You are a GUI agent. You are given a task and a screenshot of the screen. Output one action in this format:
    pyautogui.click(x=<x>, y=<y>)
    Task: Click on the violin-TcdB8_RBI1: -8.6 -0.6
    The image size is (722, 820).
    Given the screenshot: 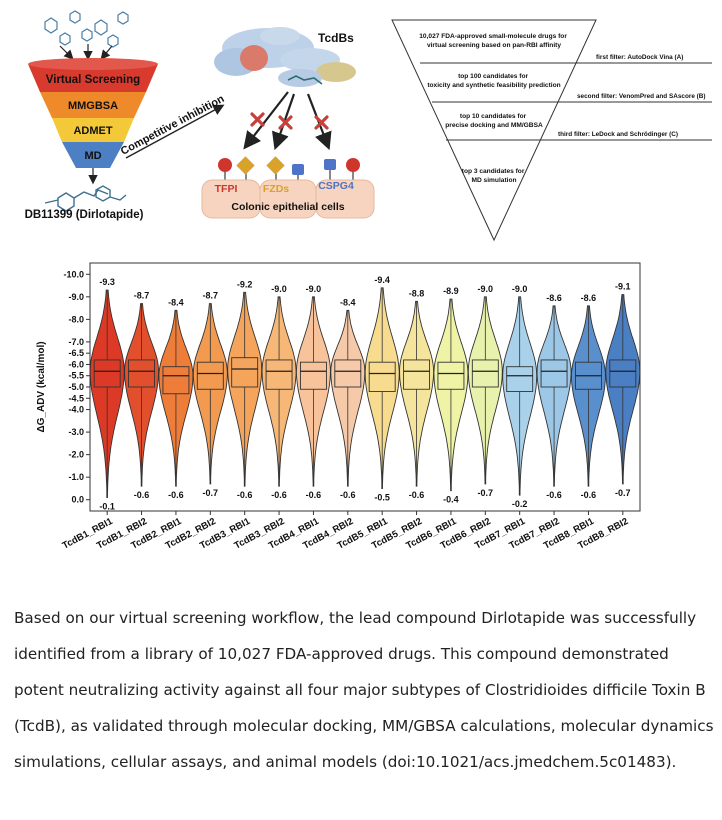 What is the action you would take?
    pyautogui.click(x=588, y=396)
    